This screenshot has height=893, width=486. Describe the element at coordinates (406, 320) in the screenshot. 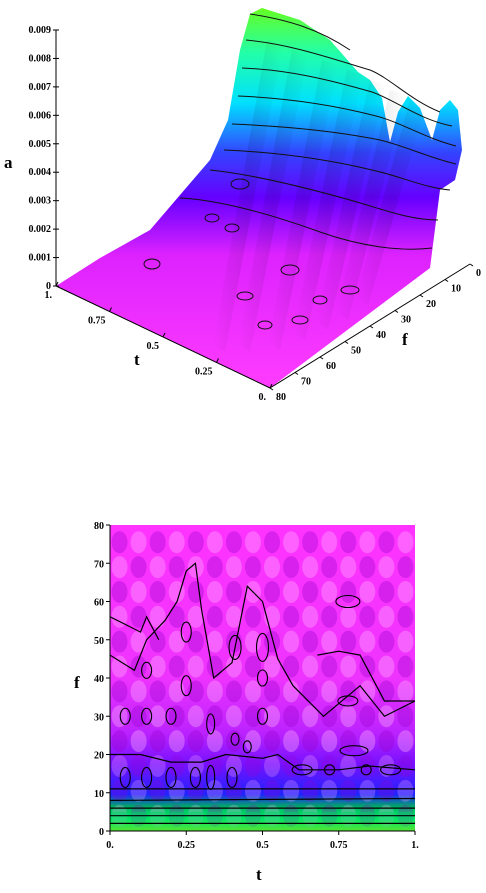

I see `f-tick-label: 30` at that location.